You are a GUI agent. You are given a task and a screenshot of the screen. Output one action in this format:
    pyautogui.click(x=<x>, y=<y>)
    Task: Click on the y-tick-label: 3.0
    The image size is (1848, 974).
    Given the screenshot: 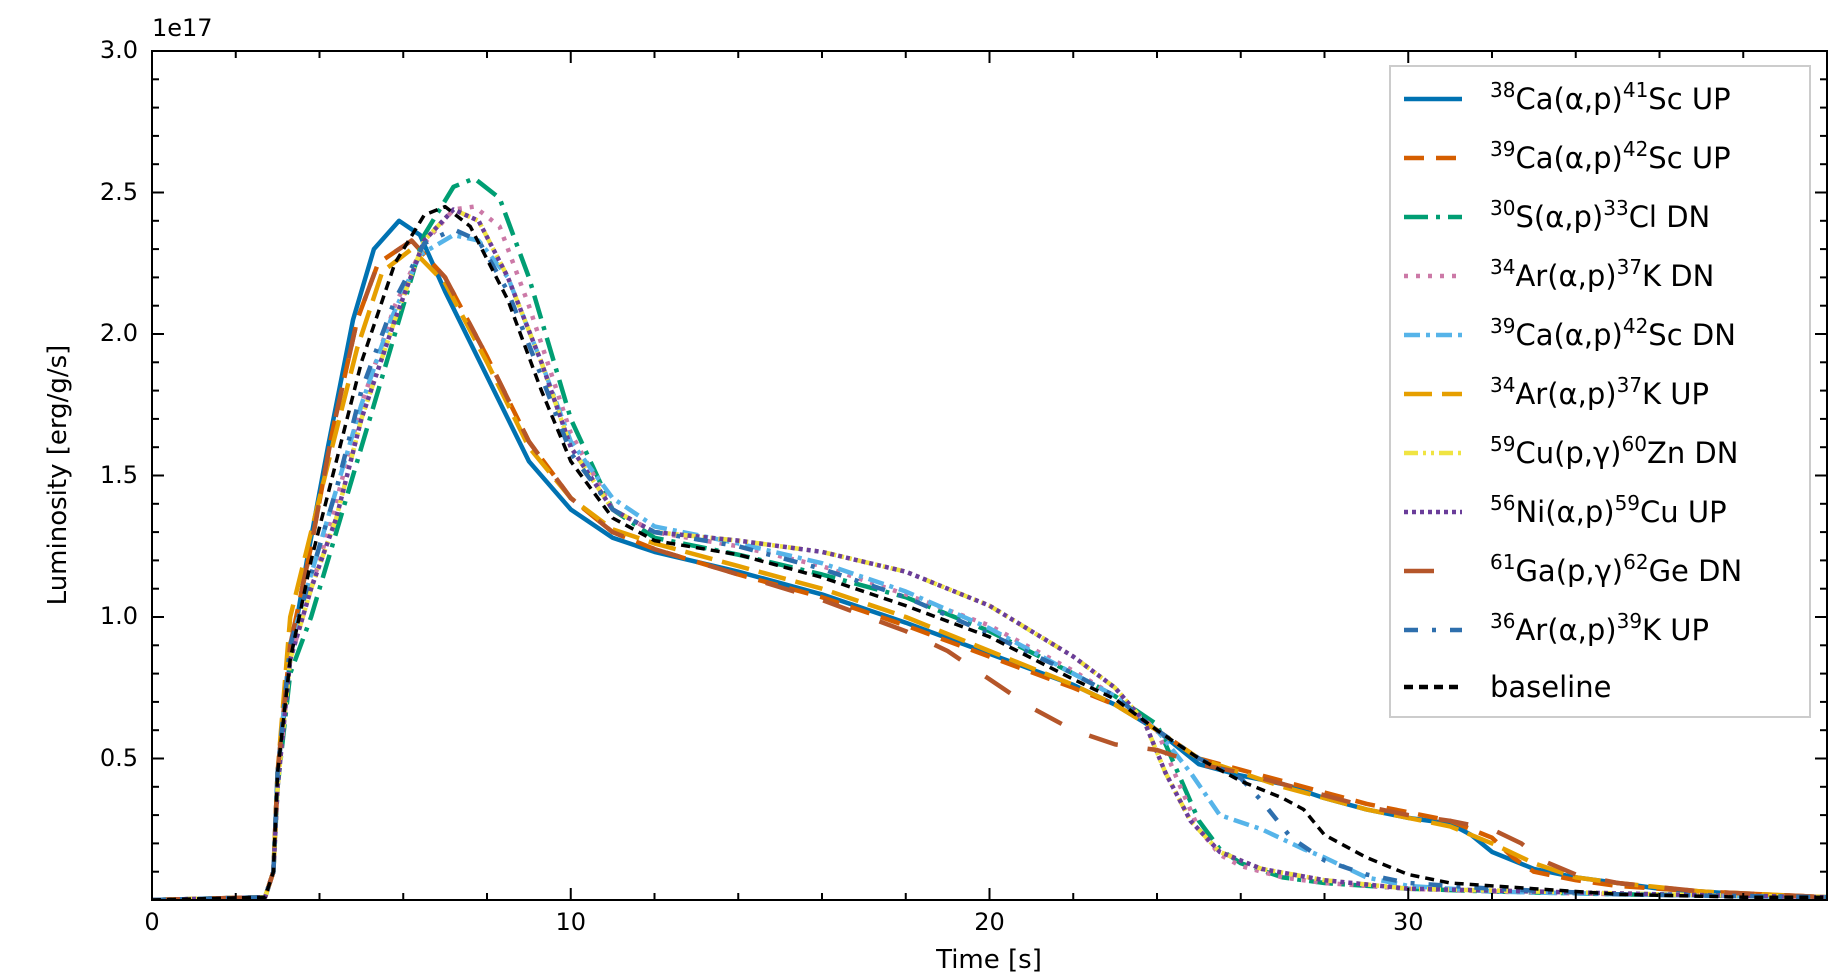 What is the action you would take?
    pyautogui.click(x=119, y=50)
    